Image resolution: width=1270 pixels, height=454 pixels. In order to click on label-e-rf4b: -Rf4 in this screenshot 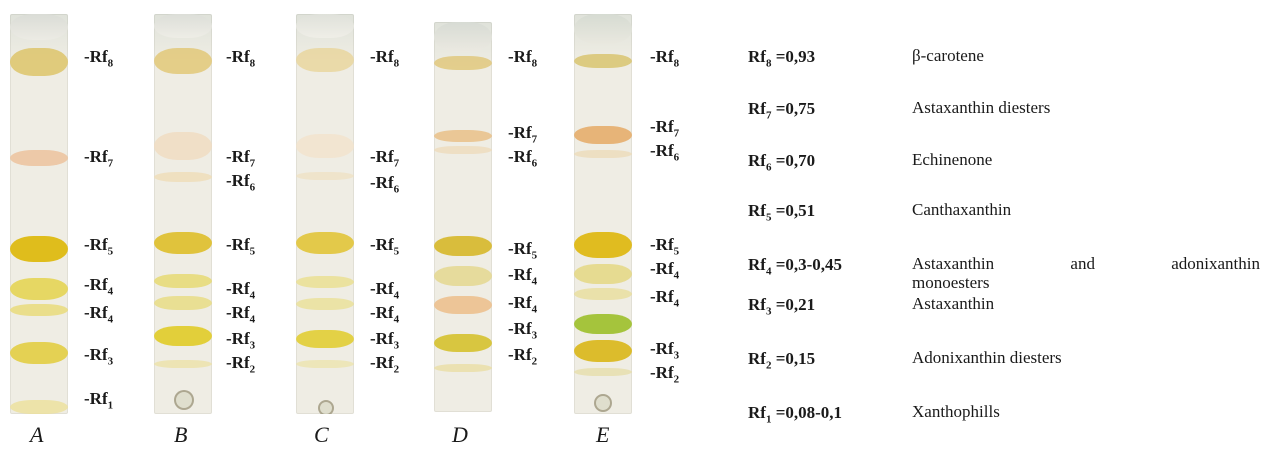, I will do `click(665, 298)`.